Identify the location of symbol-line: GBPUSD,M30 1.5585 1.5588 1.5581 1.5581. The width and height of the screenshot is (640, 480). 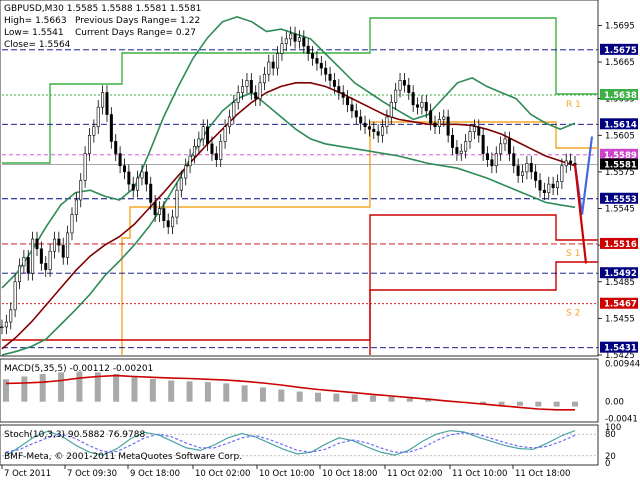
(102, 9).